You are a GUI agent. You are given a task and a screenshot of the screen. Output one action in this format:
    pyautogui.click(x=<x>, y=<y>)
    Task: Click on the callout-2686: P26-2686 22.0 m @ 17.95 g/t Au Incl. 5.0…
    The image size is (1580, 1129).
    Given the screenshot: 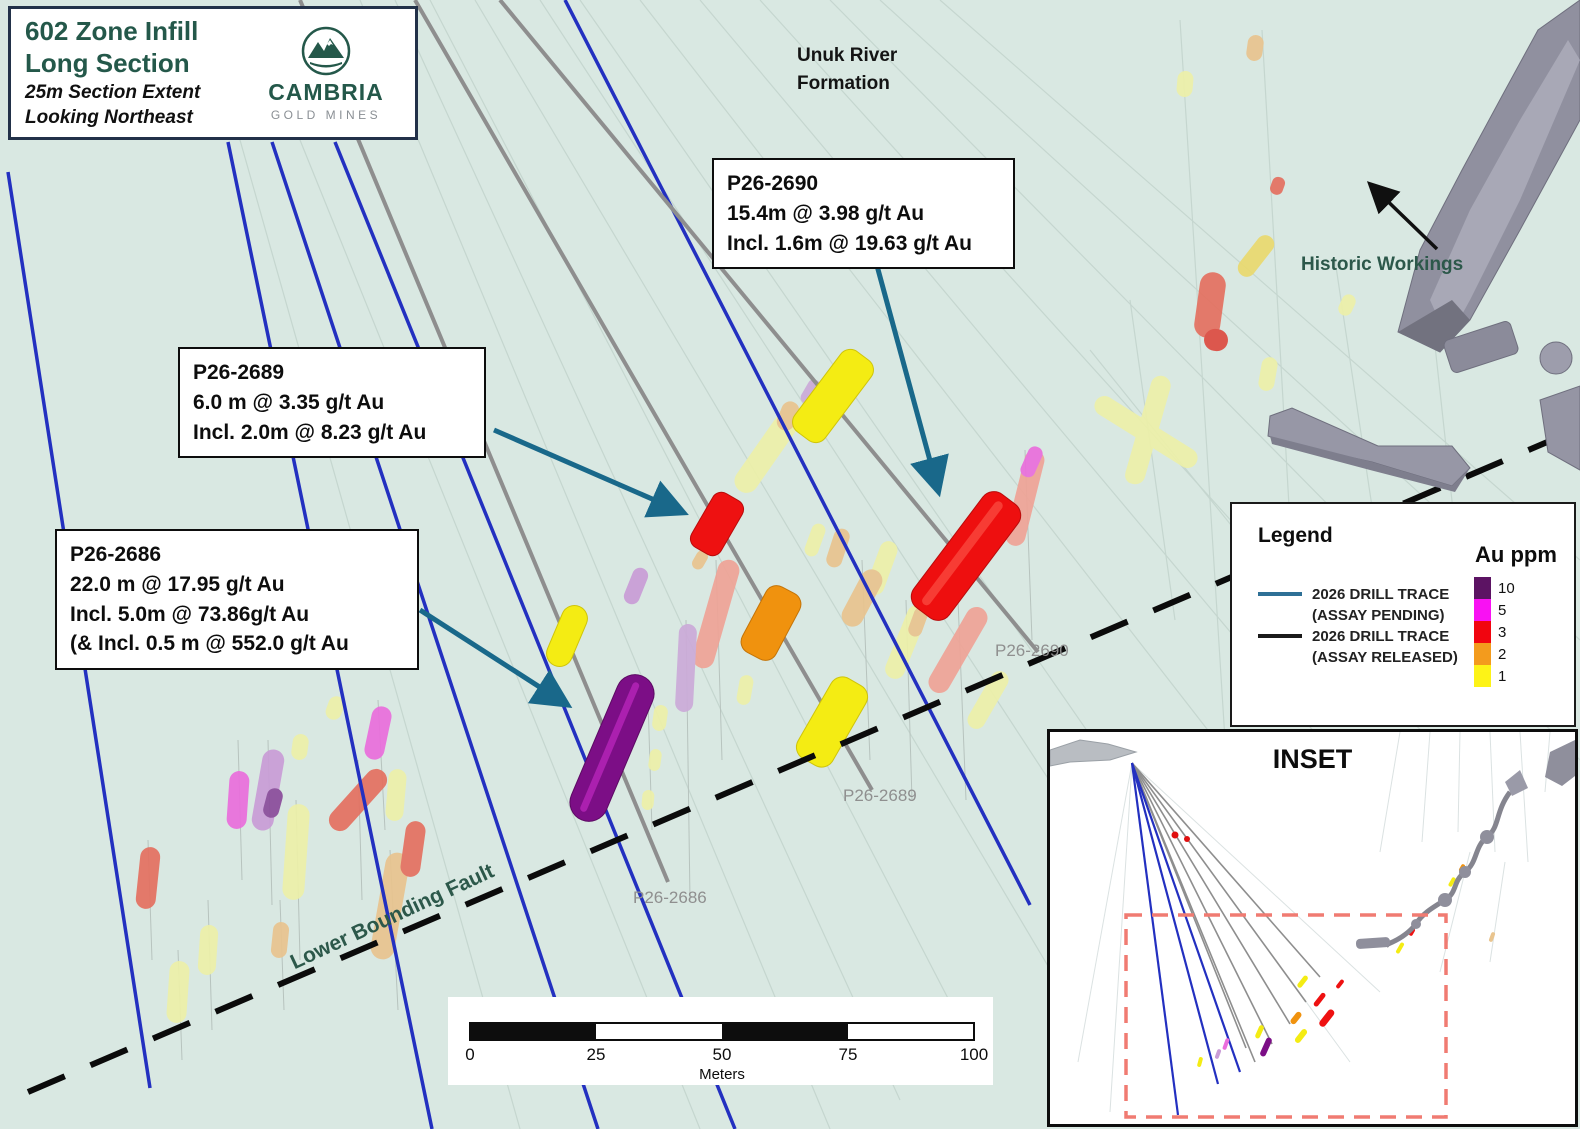 What is the action you would take?
    pyautogui.click(x=237, y=600)
    